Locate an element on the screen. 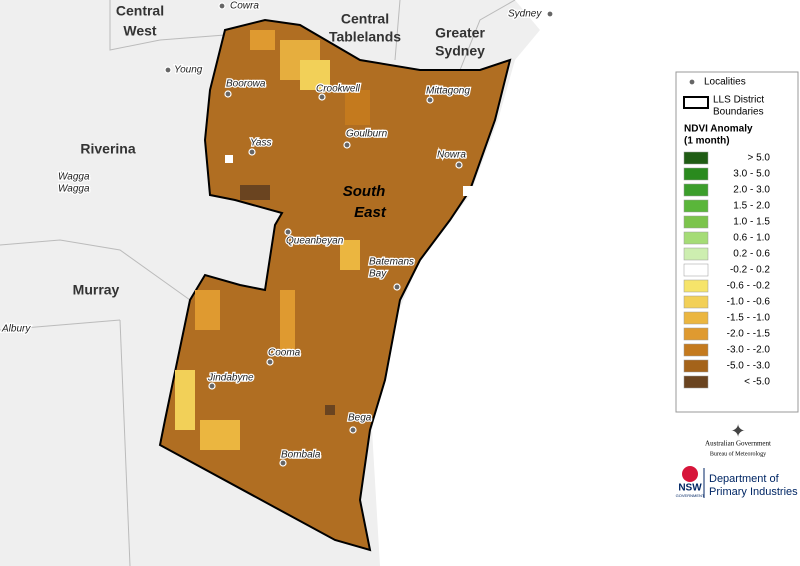 Image resolution: width=800 pixels, height=566 pixels. locality-label: Sydney is located at coordinates (525, 14).